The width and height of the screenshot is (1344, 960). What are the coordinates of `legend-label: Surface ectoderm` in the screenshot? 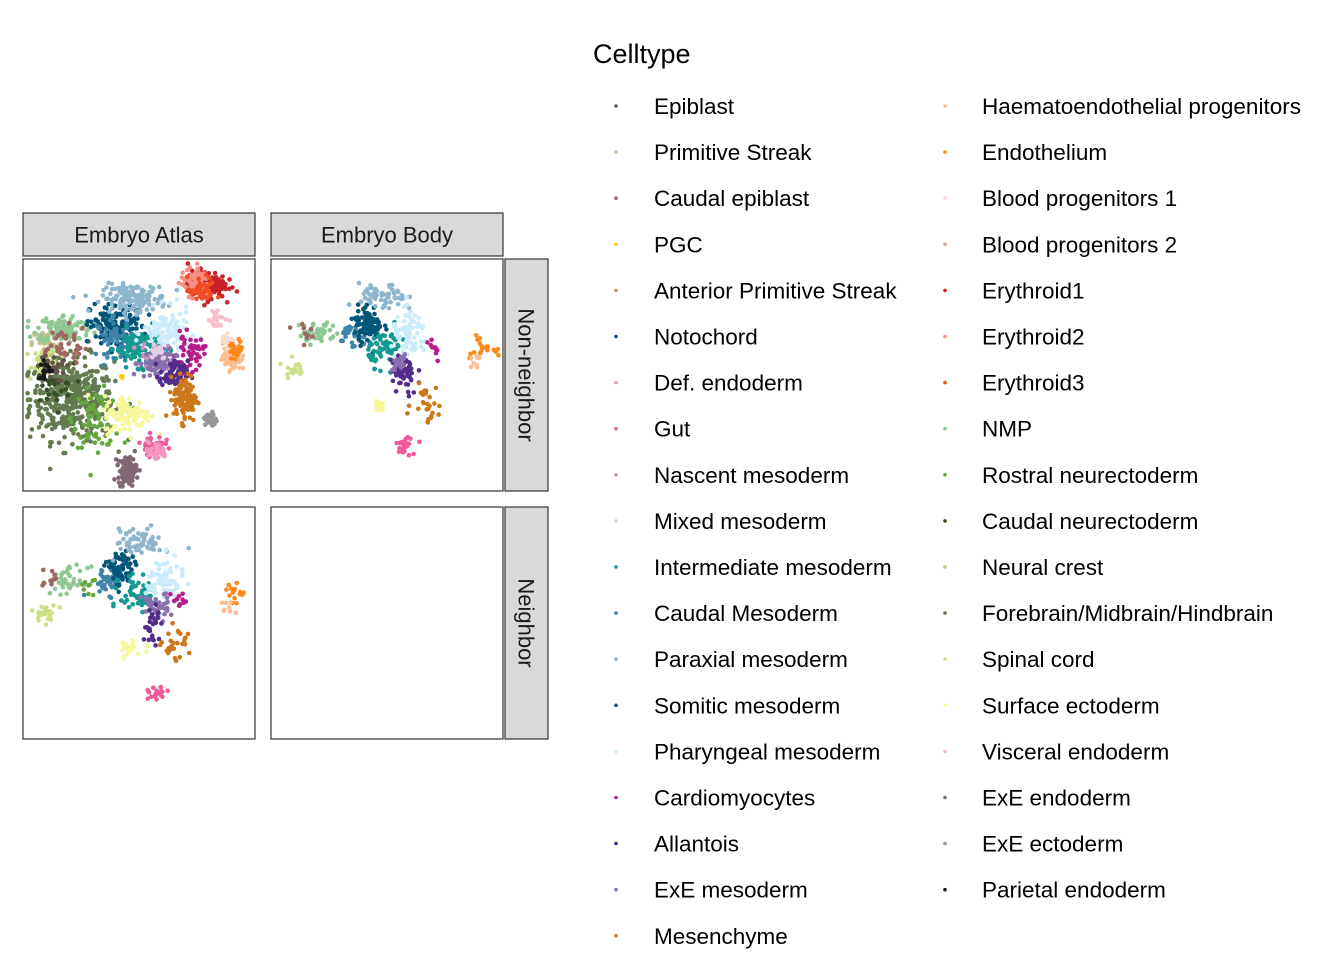 It's located at (1071, 705).